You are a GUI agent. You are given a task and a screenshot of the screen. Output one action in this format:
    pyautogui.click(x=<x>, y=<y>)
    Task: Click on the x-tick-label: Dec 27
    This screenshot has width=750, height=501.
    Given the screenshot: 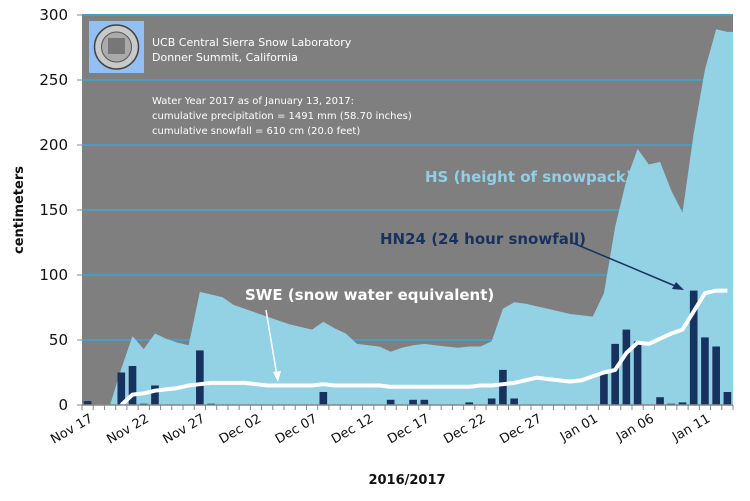 What is the action you would take?
    pyautogui.click(x=520, y=429)
    